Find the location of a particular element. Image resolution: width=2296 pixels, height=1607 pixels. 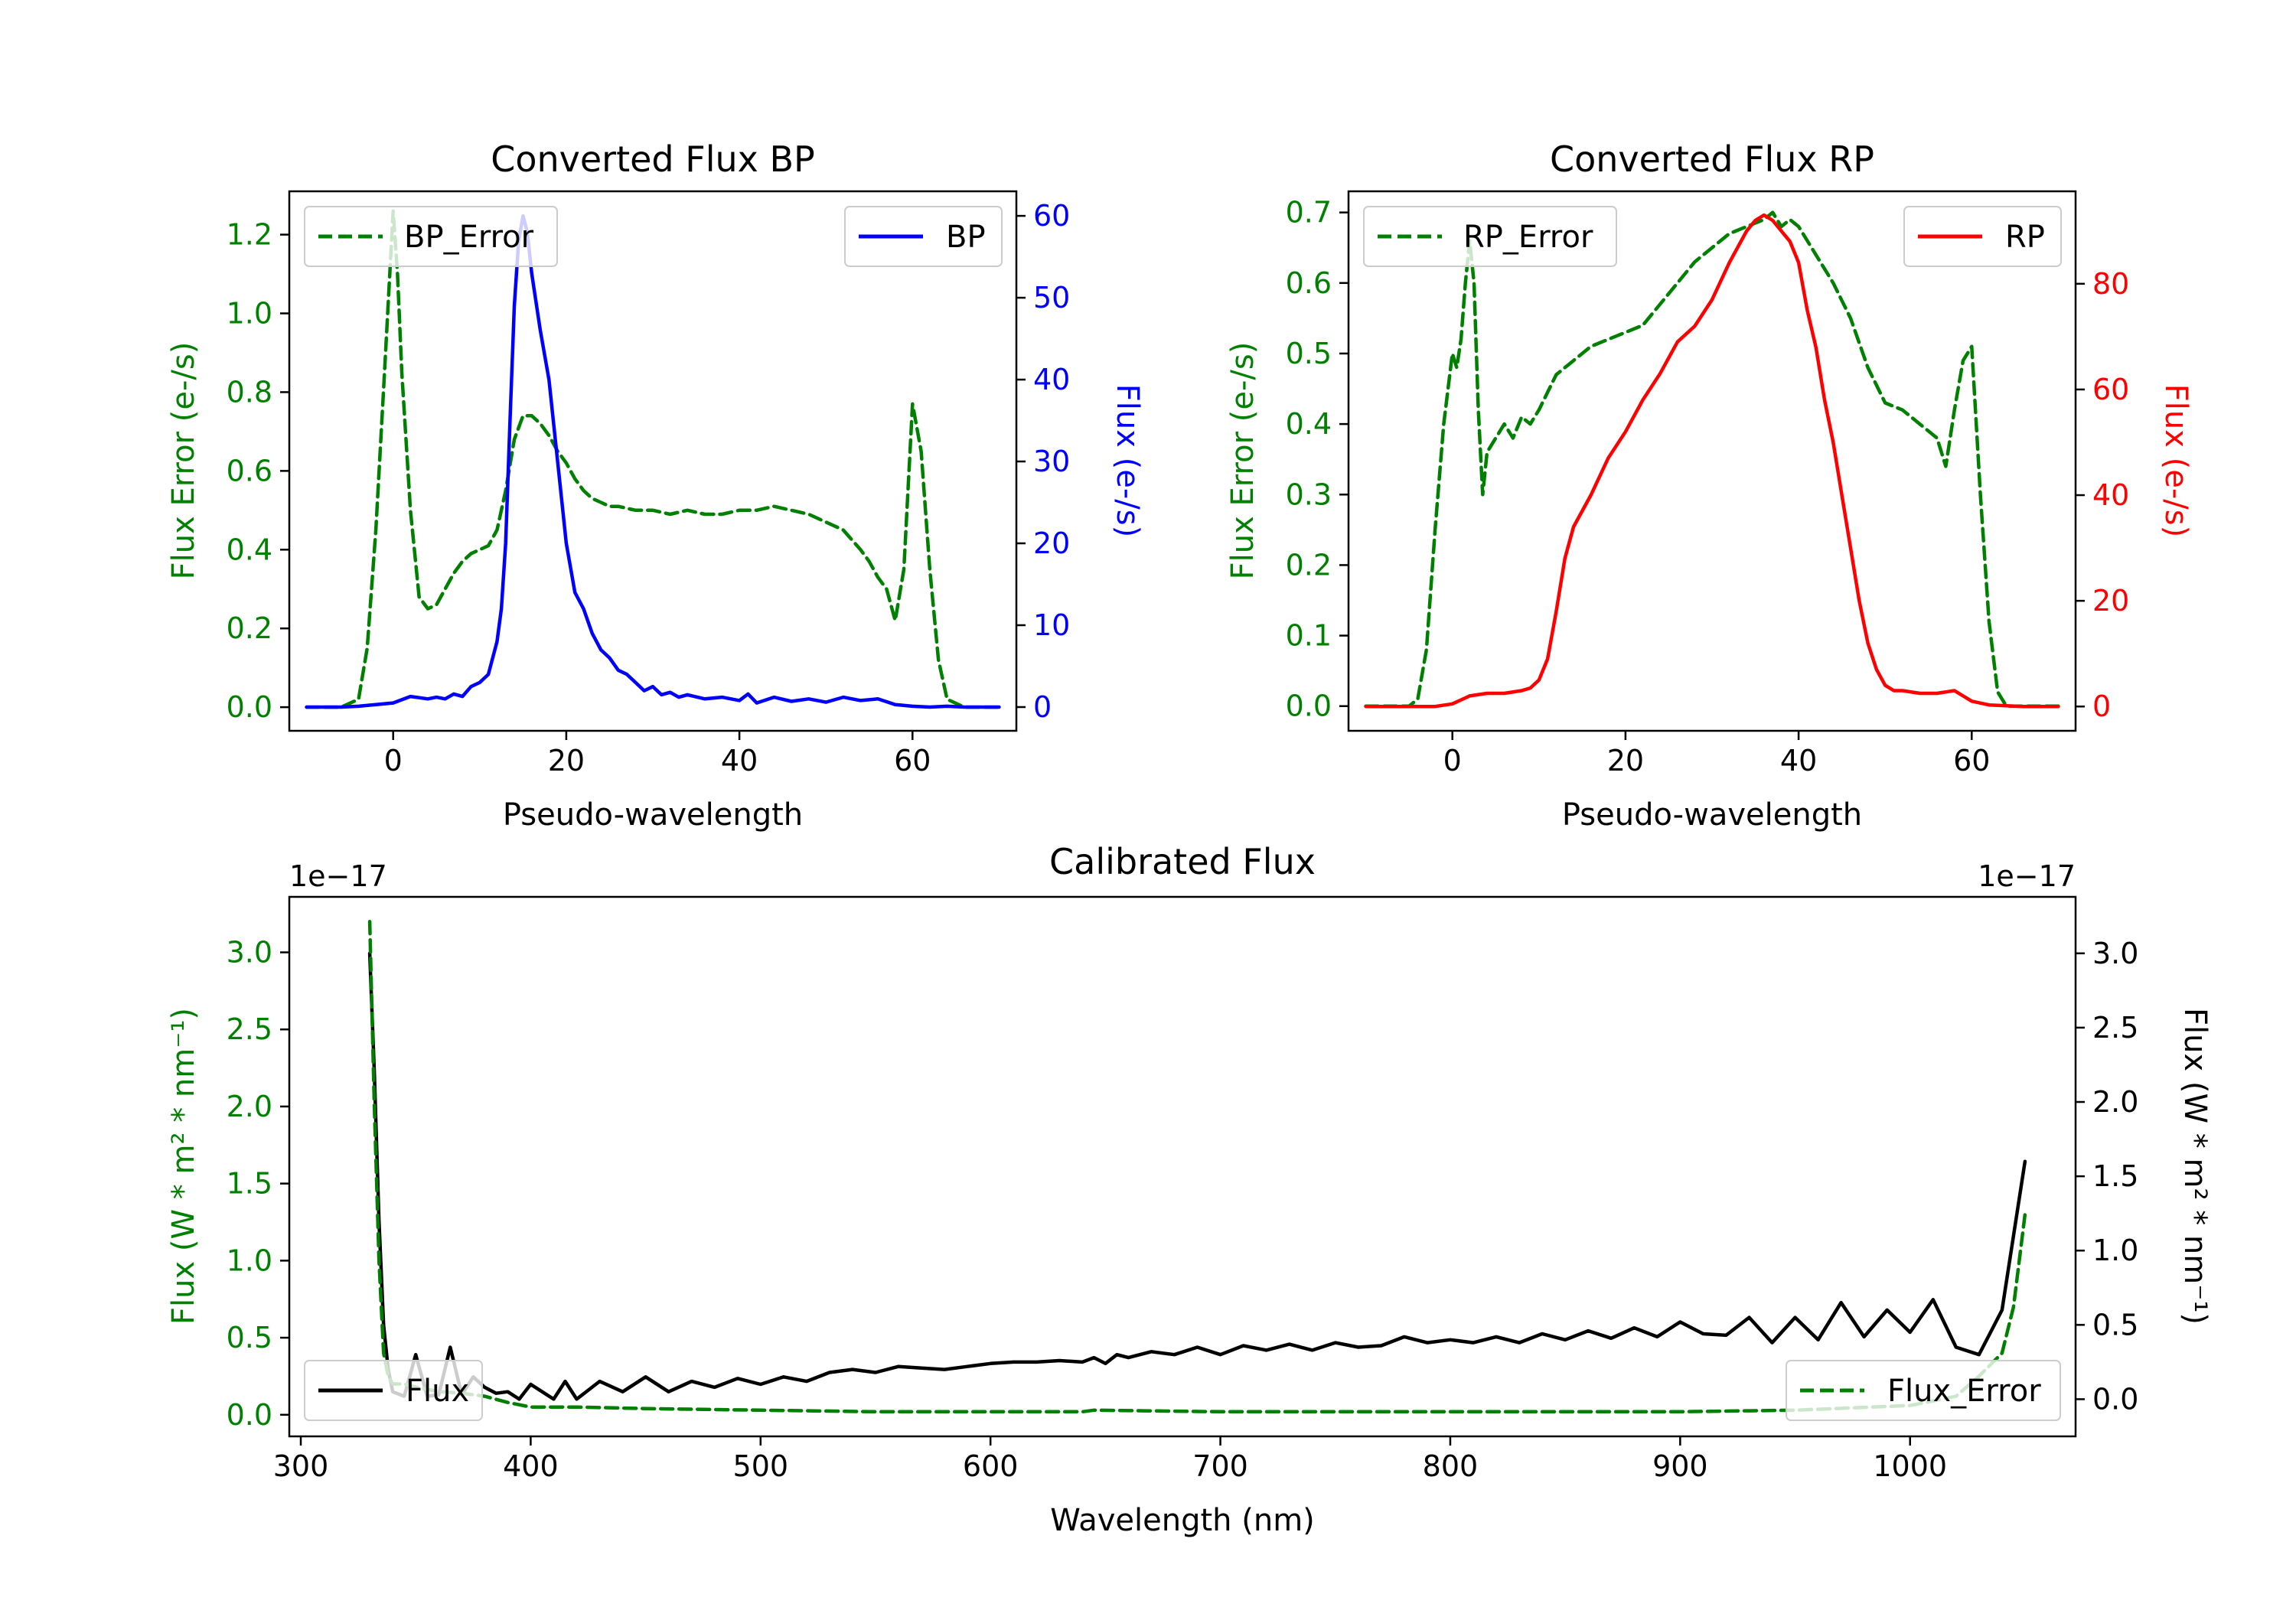

bp-left-tick-label: 0.8 is located at coordinates (249, 392).